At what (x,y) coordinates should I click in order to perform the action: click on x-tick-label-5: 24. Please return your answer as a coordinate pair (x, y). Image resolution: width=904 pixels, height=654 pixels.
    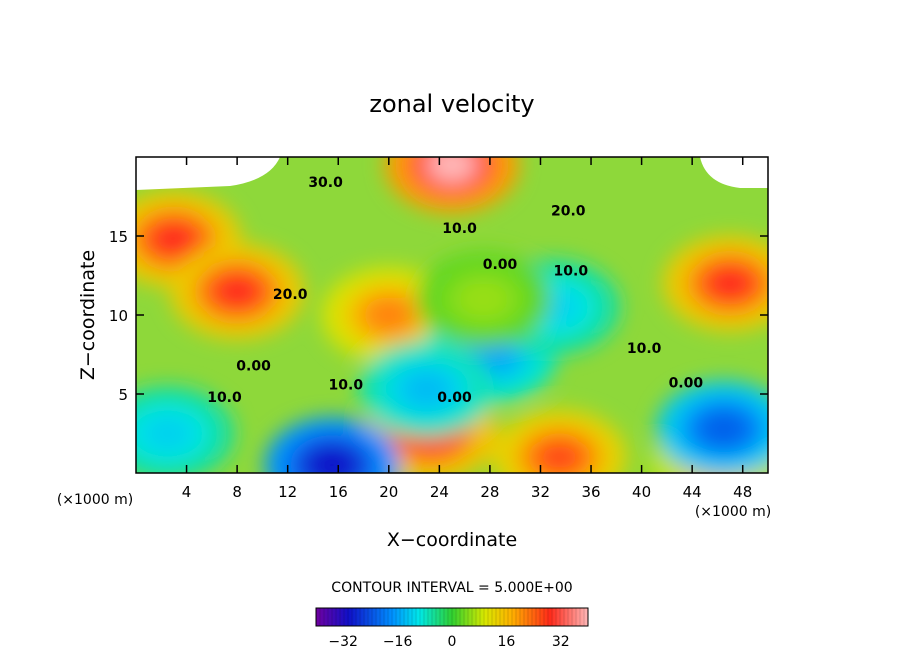
    Looking at the image, I should click on (439, 492).